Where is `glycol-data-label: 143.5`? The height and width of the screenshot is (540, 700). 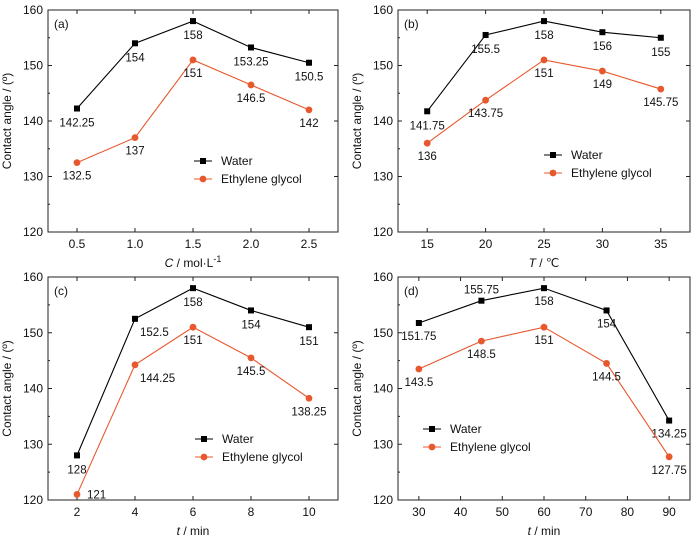
glycol-data-label: 143.5 is located at coordinates (418, 383).